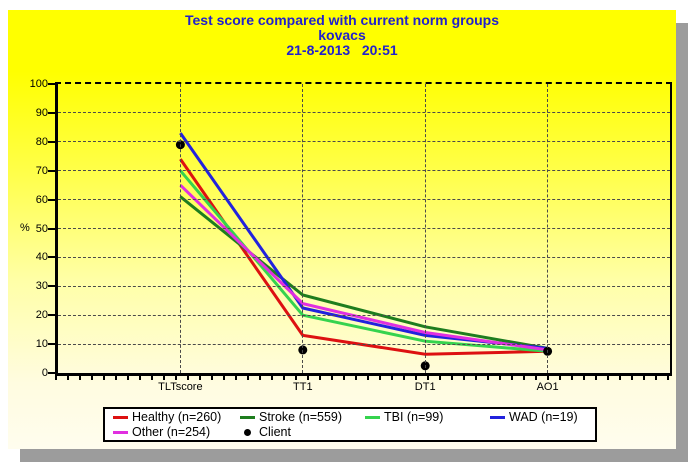 The height and width of the screenshot is (465, 689). I want to click on chart-datetime: 21-8-2013 20:51, so click(342, 50).